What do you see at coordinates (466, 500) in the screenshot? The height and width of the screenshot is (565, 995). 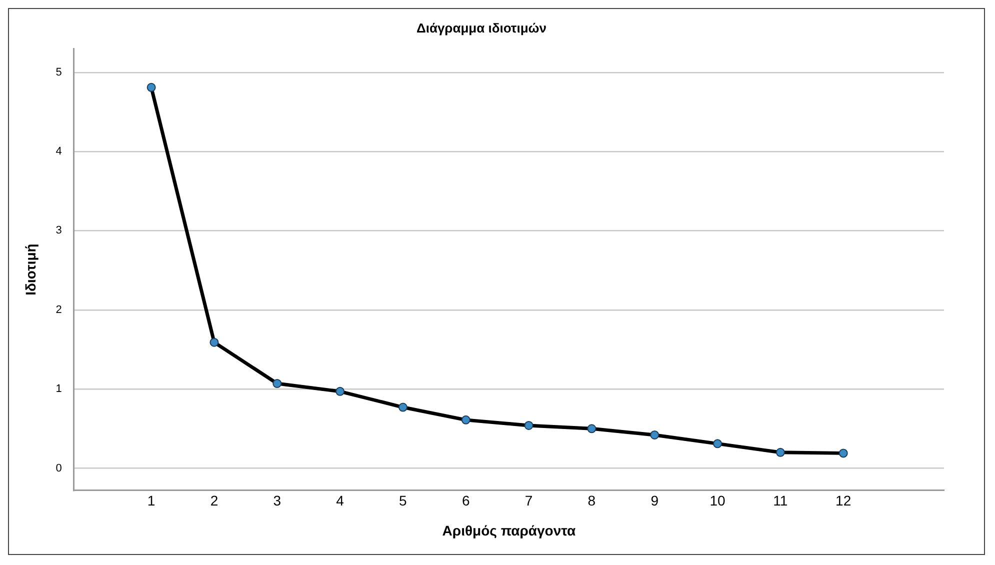 I see `x-tick-label: 6` at bounding box center [466, 500].